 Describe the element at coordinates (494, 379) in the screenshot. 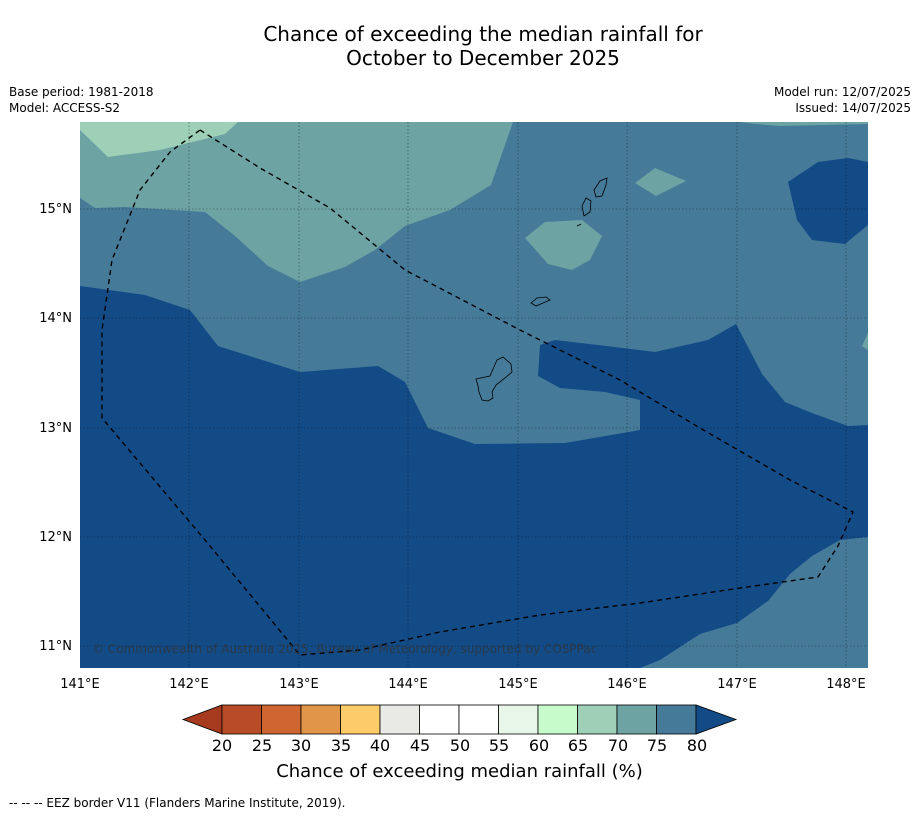

I see `guam-island` at that location.